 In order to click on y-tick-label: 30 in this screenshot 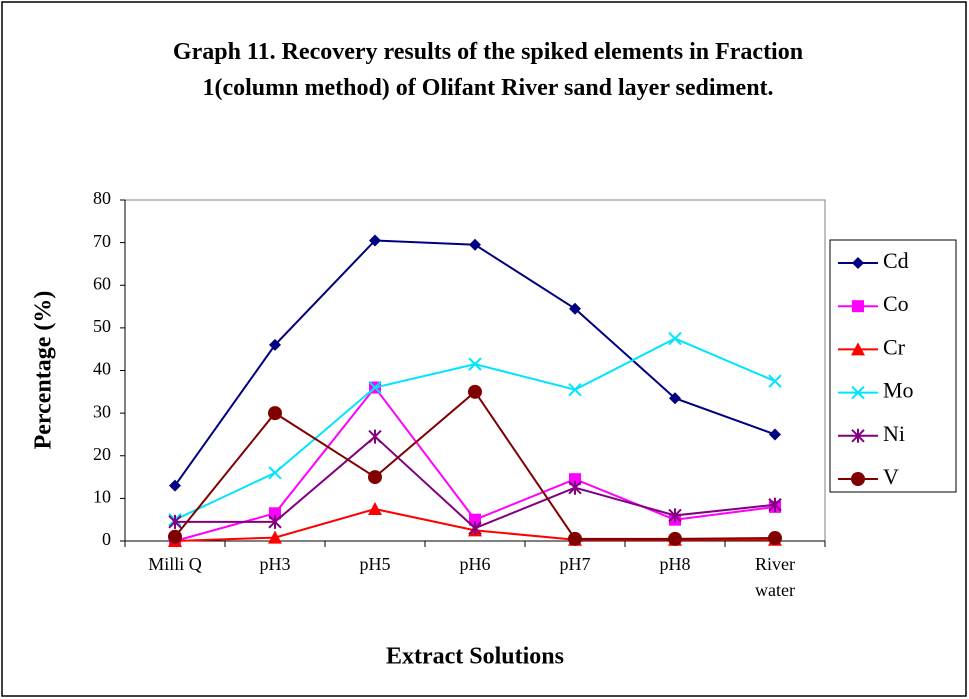, I will do `click(102, 411)`.